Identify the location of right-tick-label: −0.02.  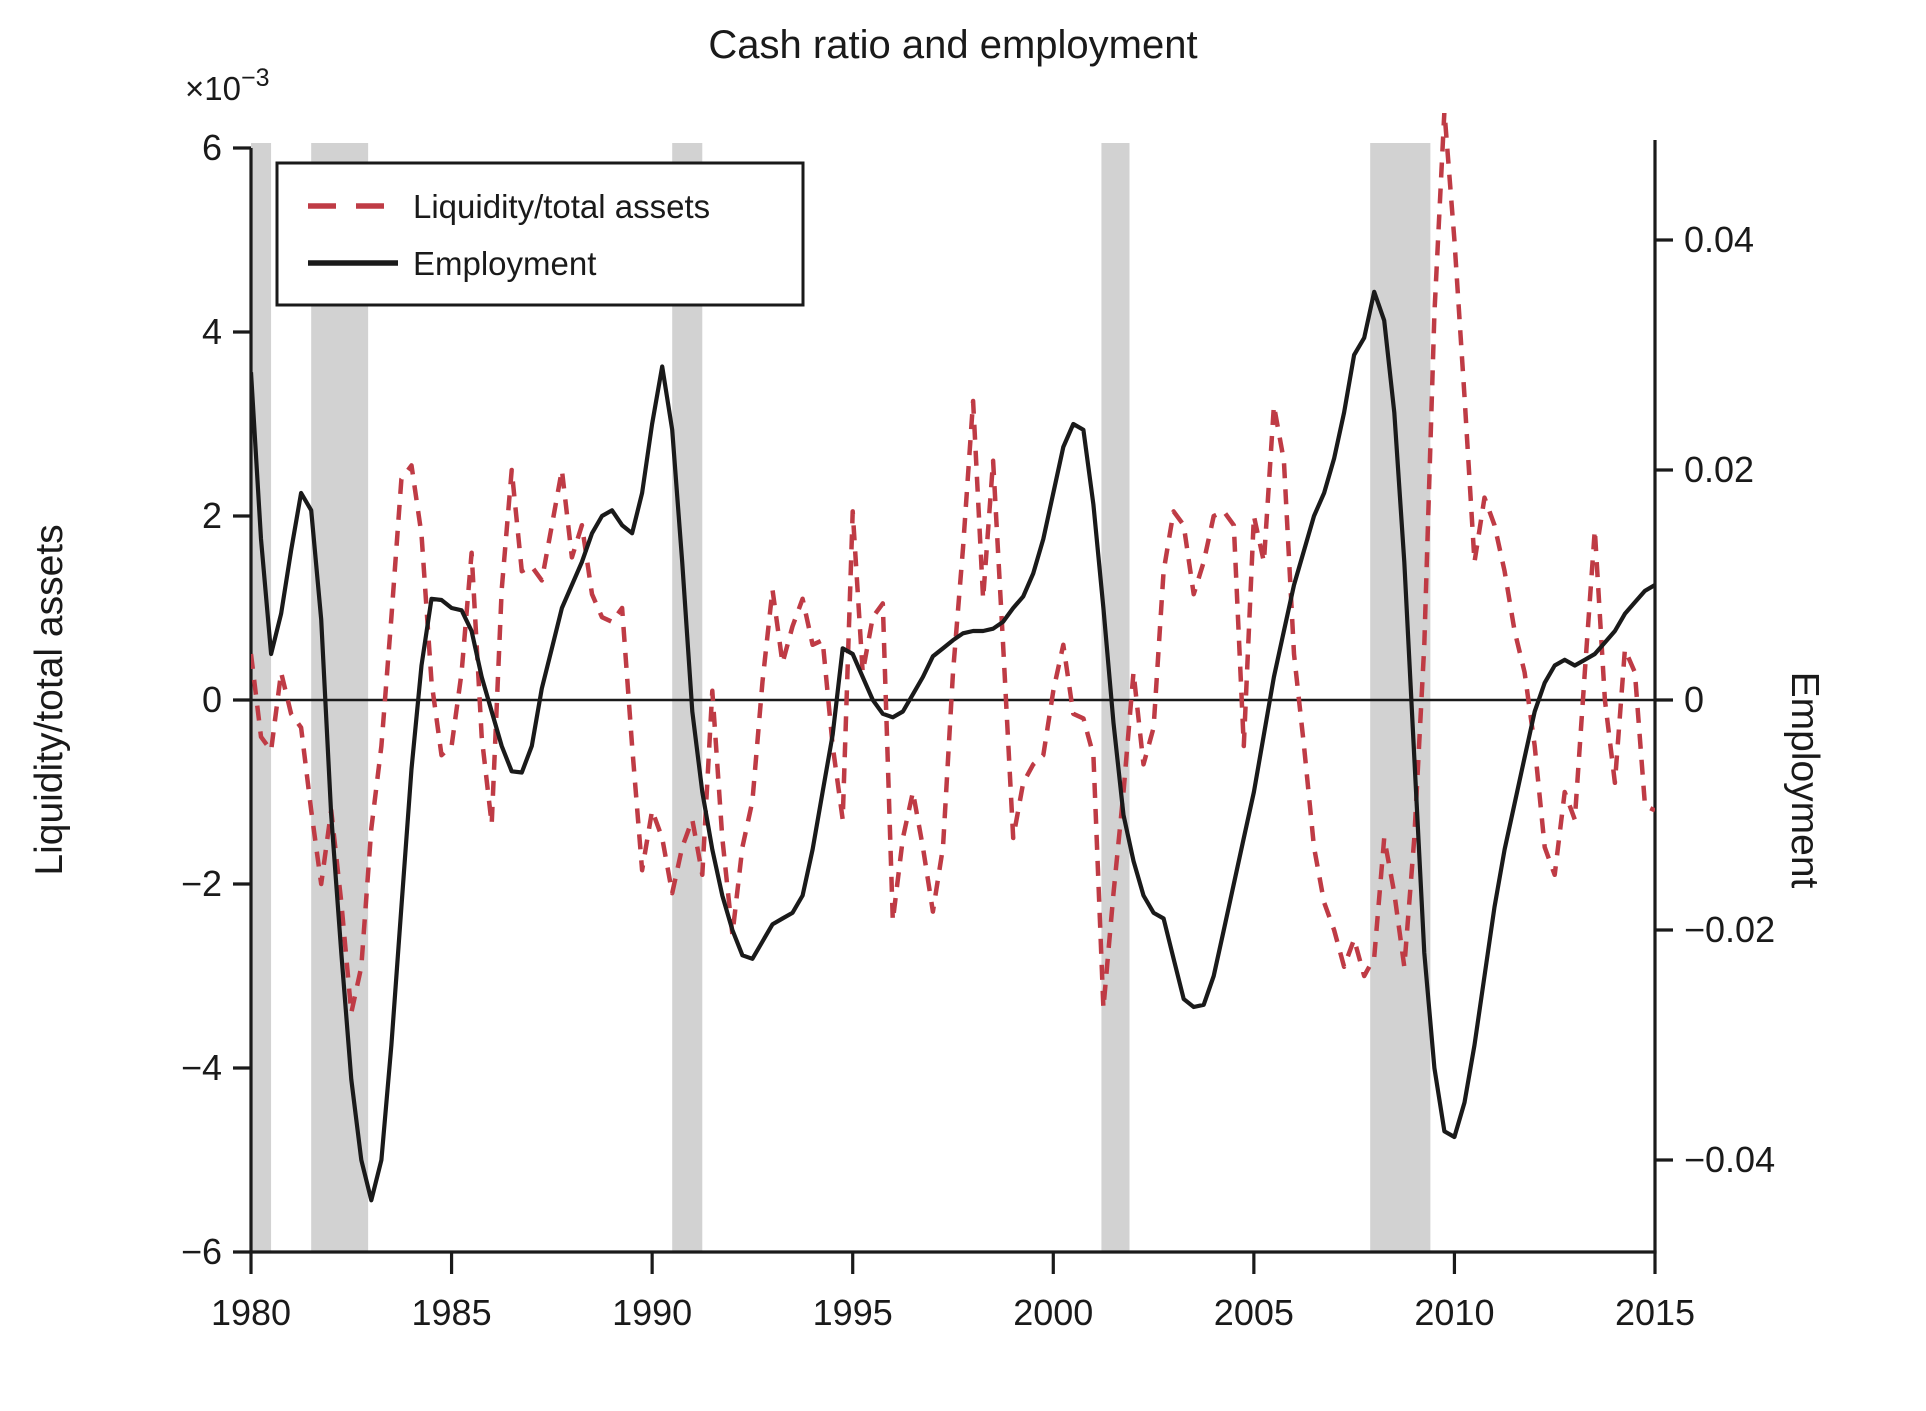
(1729, 929).